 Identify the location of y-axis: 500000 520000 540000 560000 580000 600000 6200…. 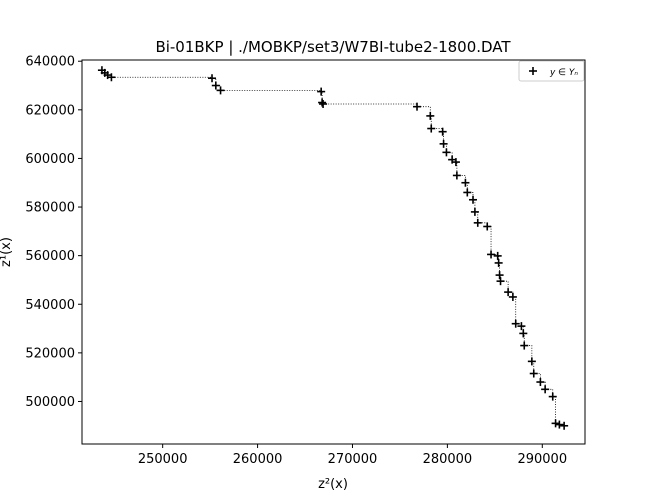
(53, 232).